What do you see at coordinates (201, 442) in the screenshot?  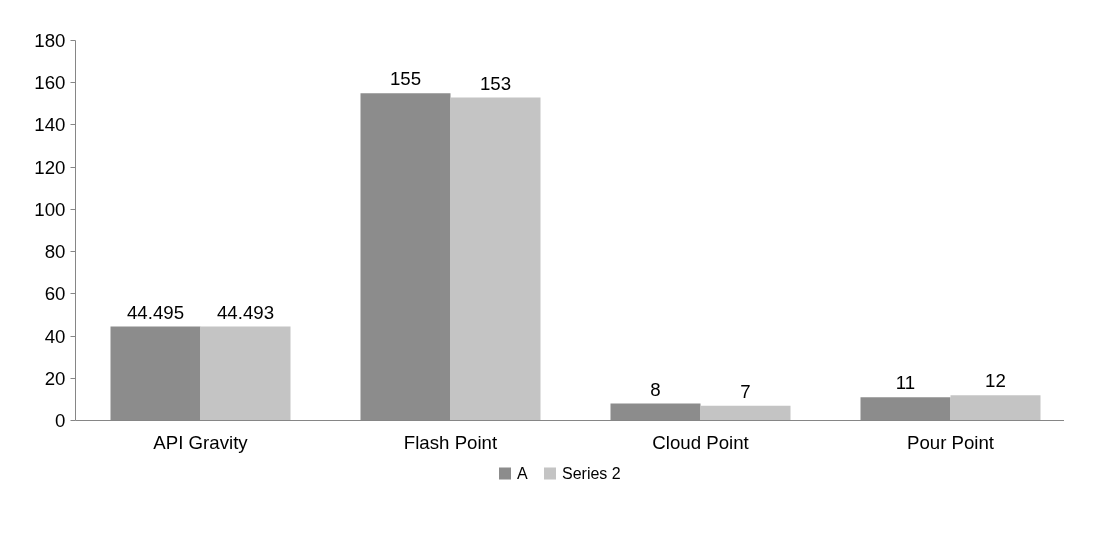 I see `x-tick-label: API Gravity` at bounding box center [201, 442].